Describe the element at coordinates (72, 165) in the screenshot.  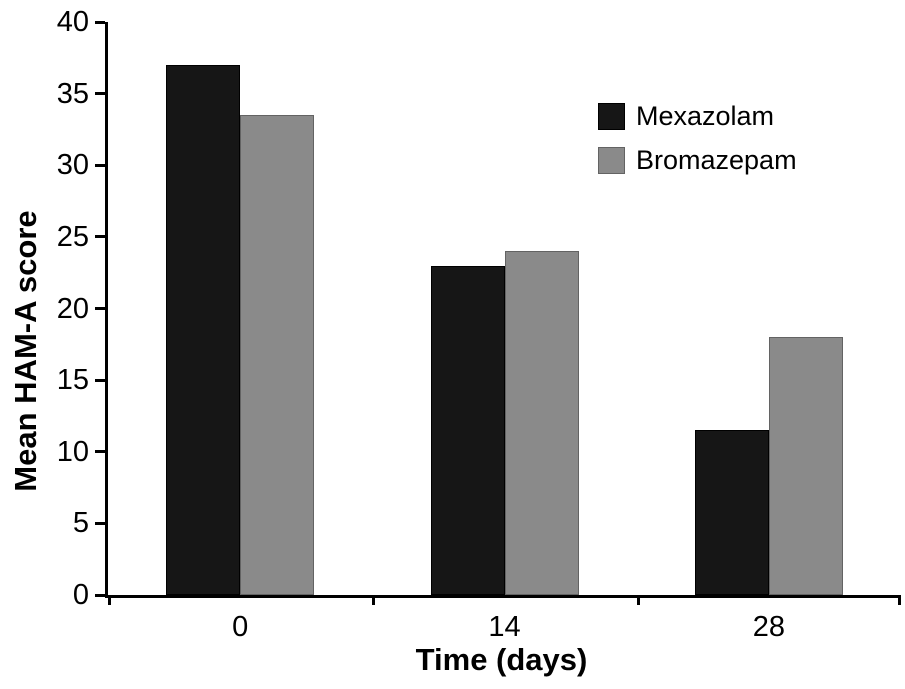
I see `y-axis-tick-label: 30` at that location.